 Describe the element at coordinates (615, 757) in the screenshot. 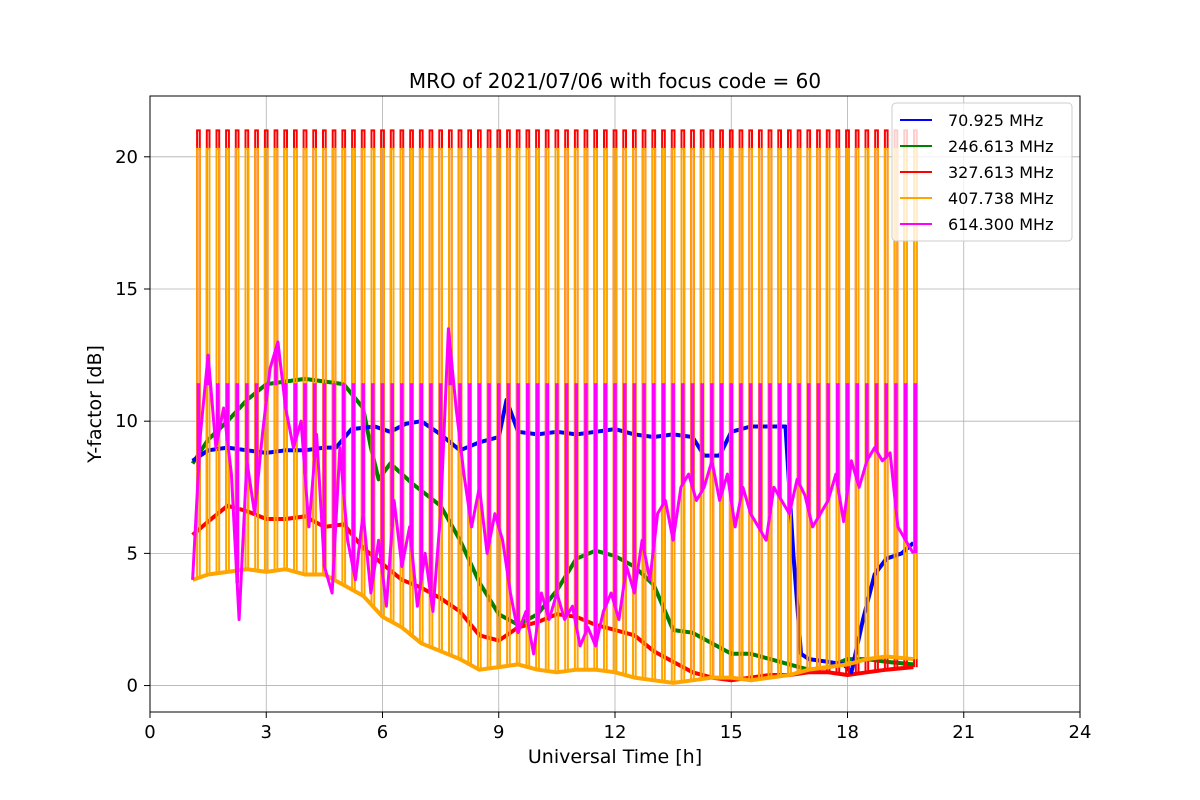

I see `x-axis-title: Universal Time [h]` at that location.